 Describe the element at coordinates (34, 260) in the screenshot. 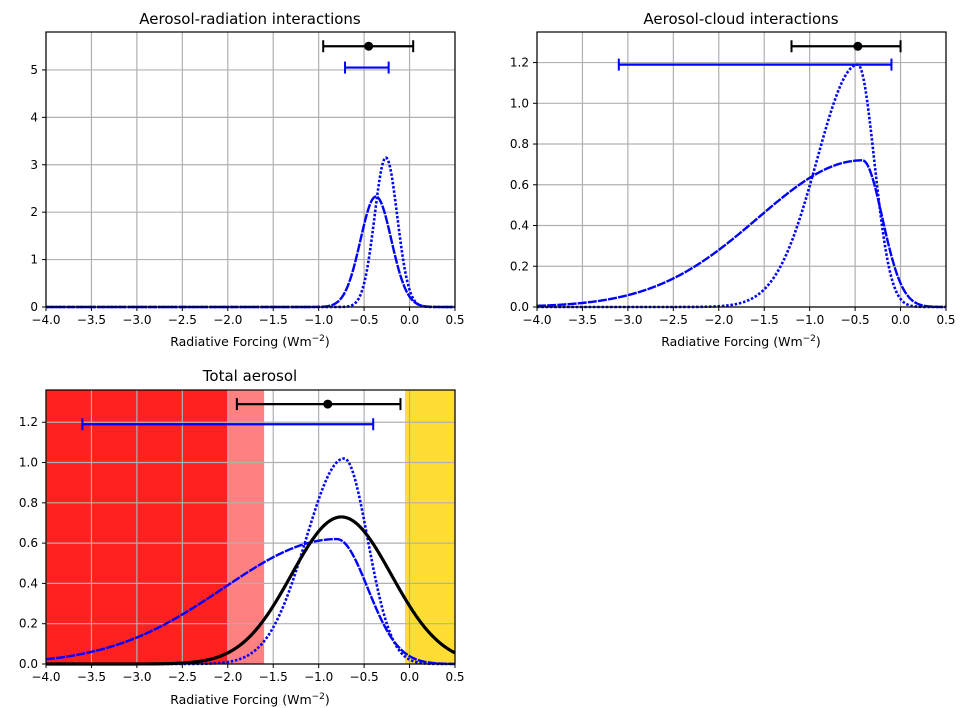

I see `y-tick-label: 1` at that location.